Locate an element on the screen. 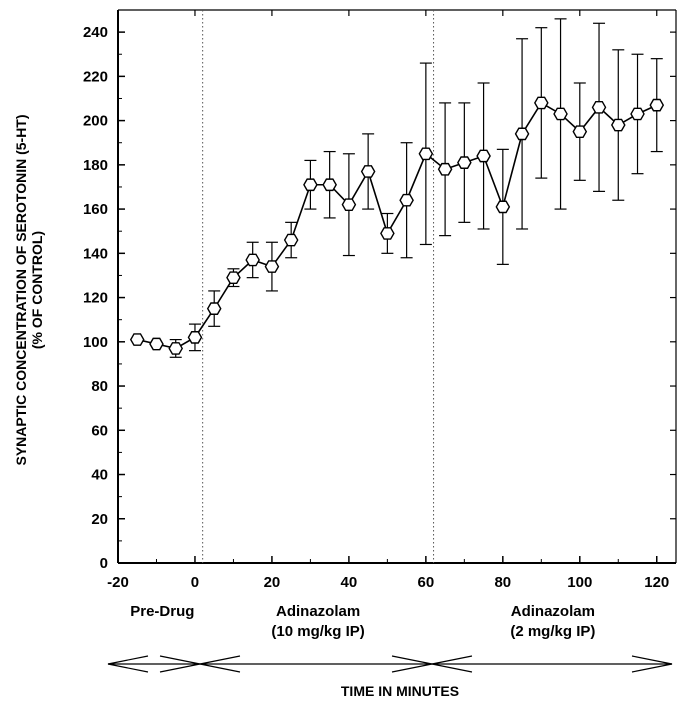 The image size is (678, 708). x-tick-label: 40 is located at coordinates (349, 582).